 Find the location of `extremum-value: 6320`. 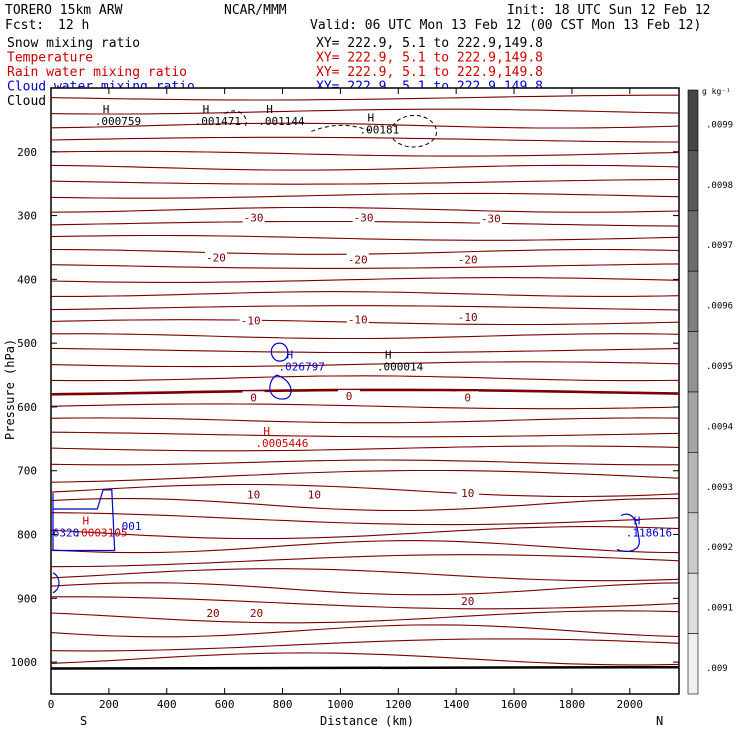

extremum-value: 6320 is located at coordinates (66, 533).